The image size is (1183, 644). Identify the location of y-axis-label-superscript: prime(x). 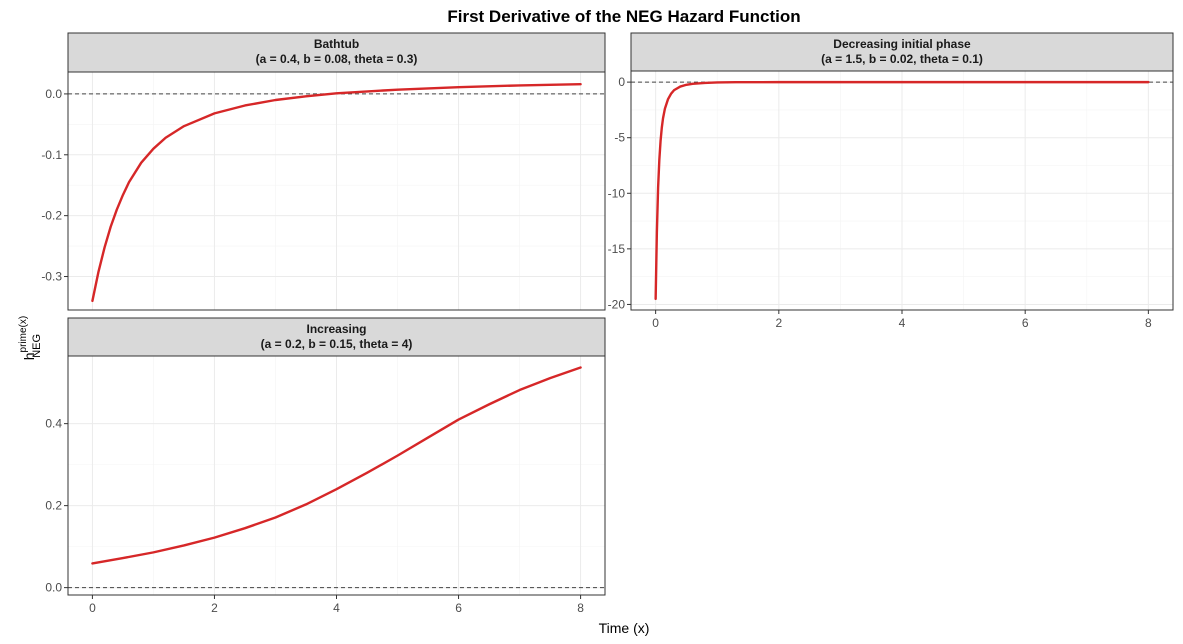
(23, 334).